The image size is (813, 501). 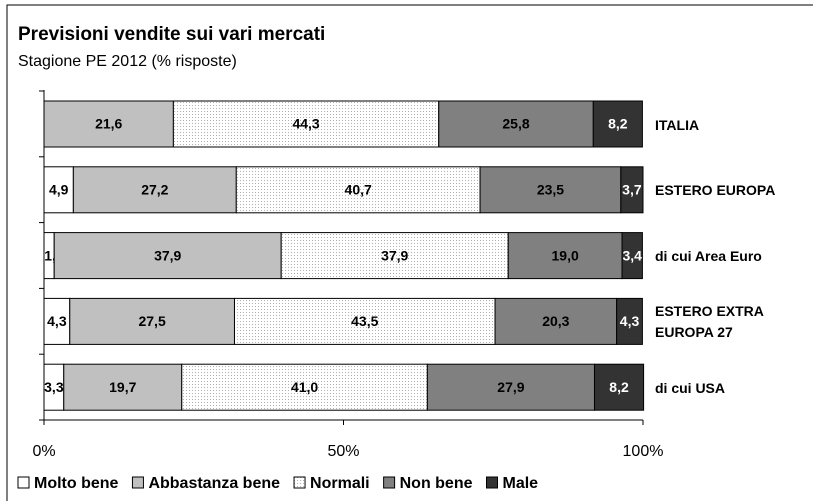 What do you see at coordinates (343, 451) in the screenshot?
I see `x-tick-label: 50%` at bounding box center [343, 451].